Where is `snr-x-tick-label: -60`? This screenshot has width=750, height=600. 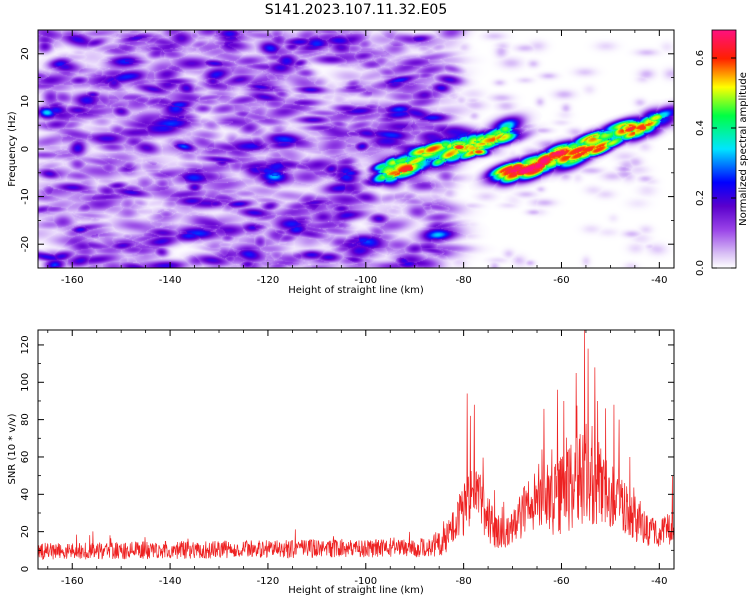 snr-x-tick-label: -60 is located at coordinates (561, 581).